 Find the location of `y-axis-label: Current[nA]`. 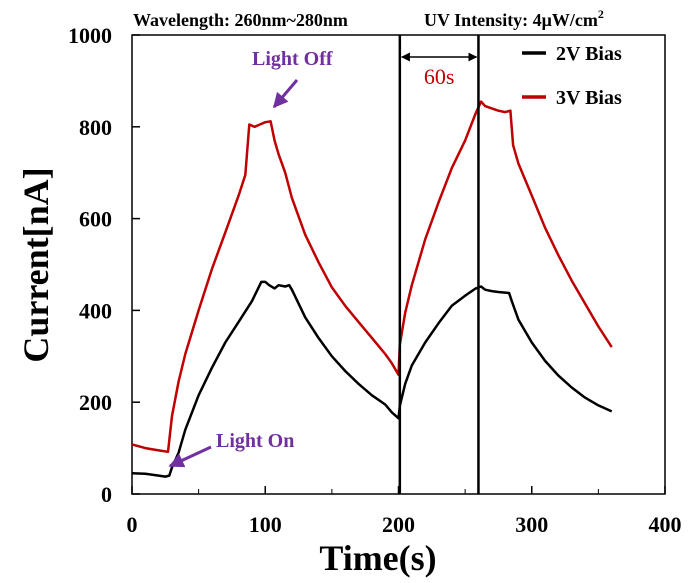

y-axis-label: Current[nA] is located at coordinates (36, 264).